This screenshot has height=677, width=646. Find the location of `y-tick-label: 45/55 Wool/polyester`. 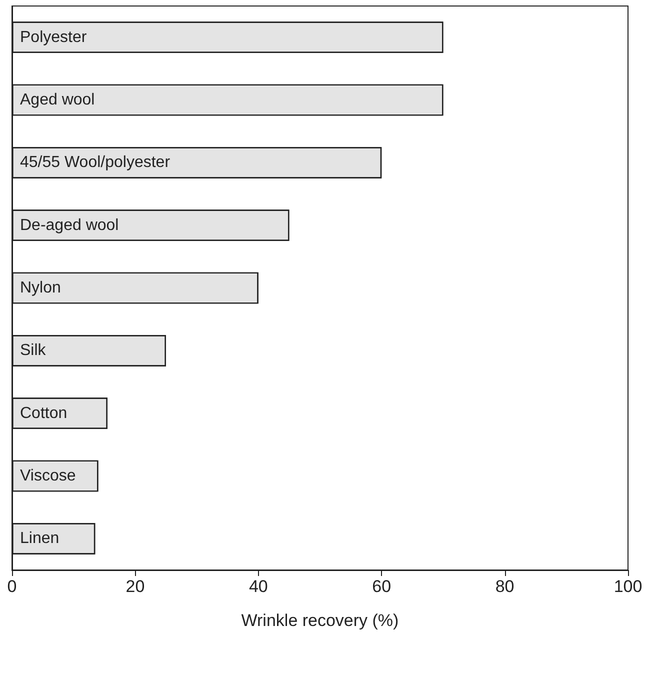

y-tick-label: 45/55 Wool/polyester is located at coordinates (95, 163).